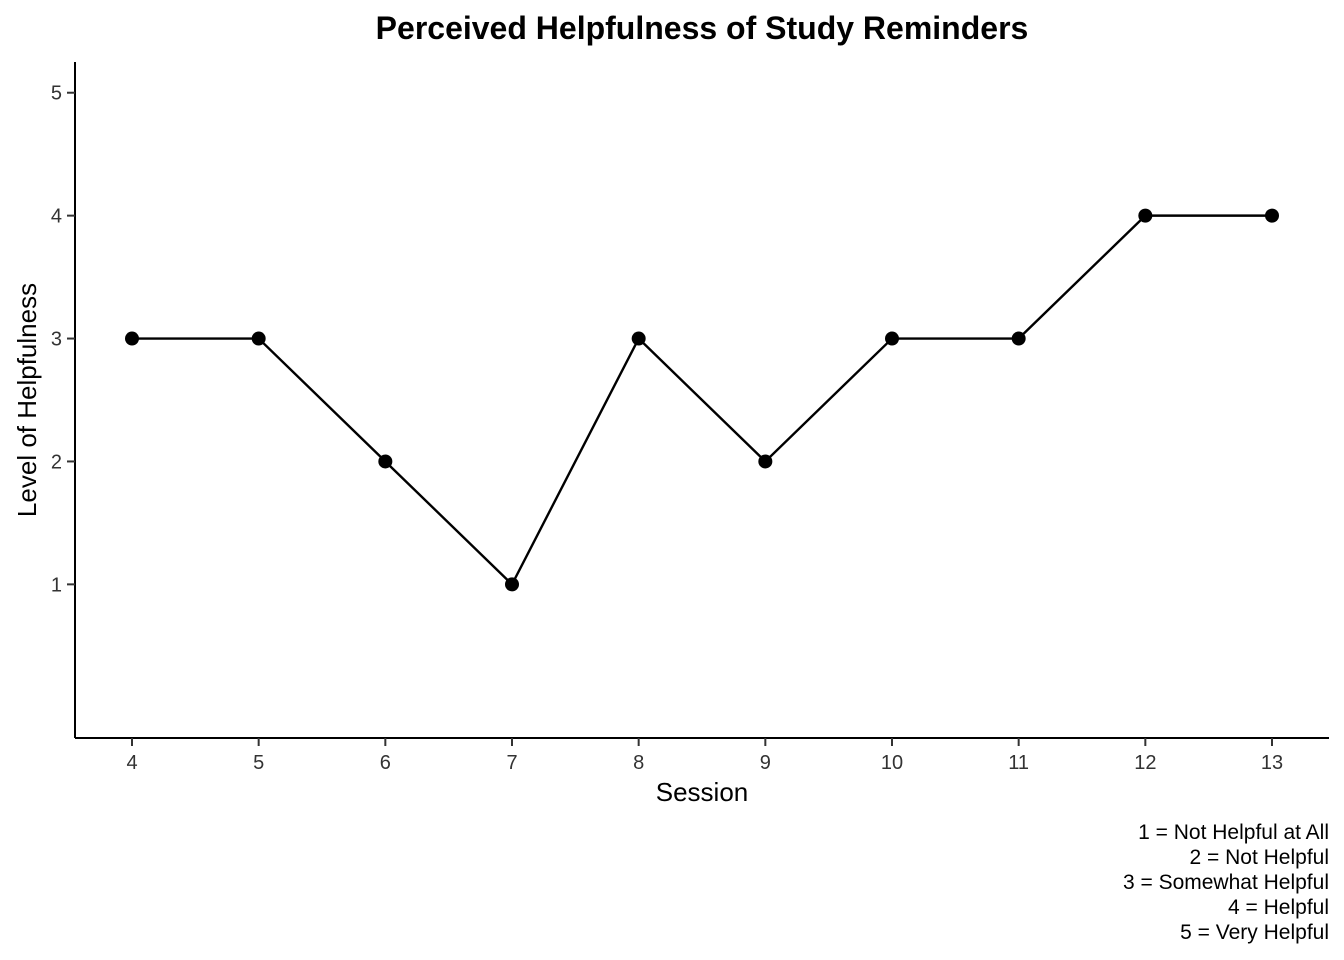 The image size is (1344, 960). I want to click on y-tick-label: 4, so click(56, 217).